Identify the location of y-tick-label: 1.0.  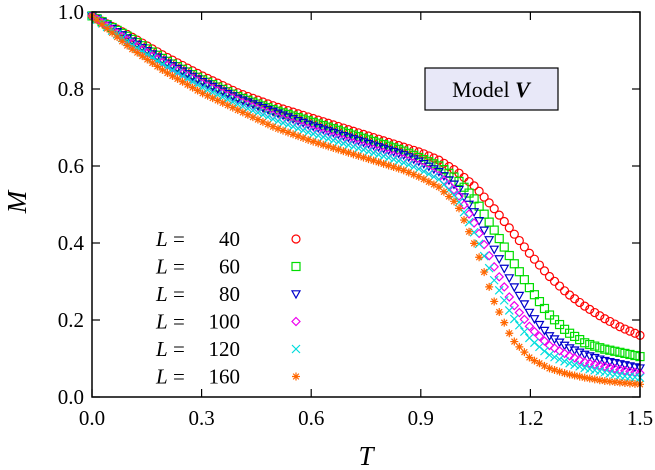
(71, 12).